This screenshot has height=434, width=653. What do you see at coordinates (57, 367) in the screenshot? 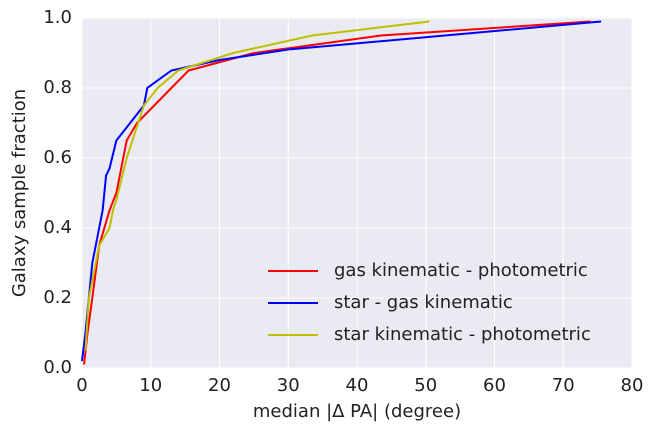
I see `y-tick-label: 0.0` at bounding box center [57, 367].